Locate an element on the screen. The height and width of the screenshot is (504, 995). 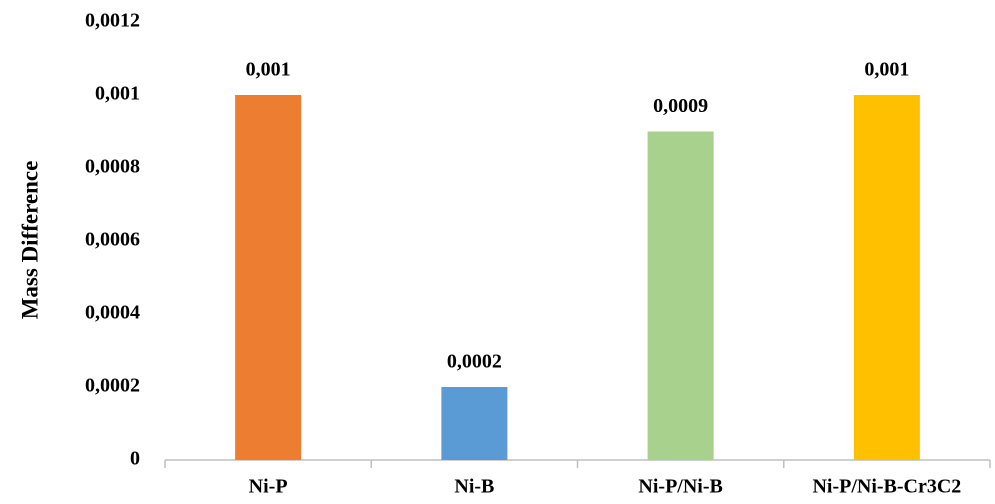
y-tick-label: 0,0006 is located at coordinates (112, 240).